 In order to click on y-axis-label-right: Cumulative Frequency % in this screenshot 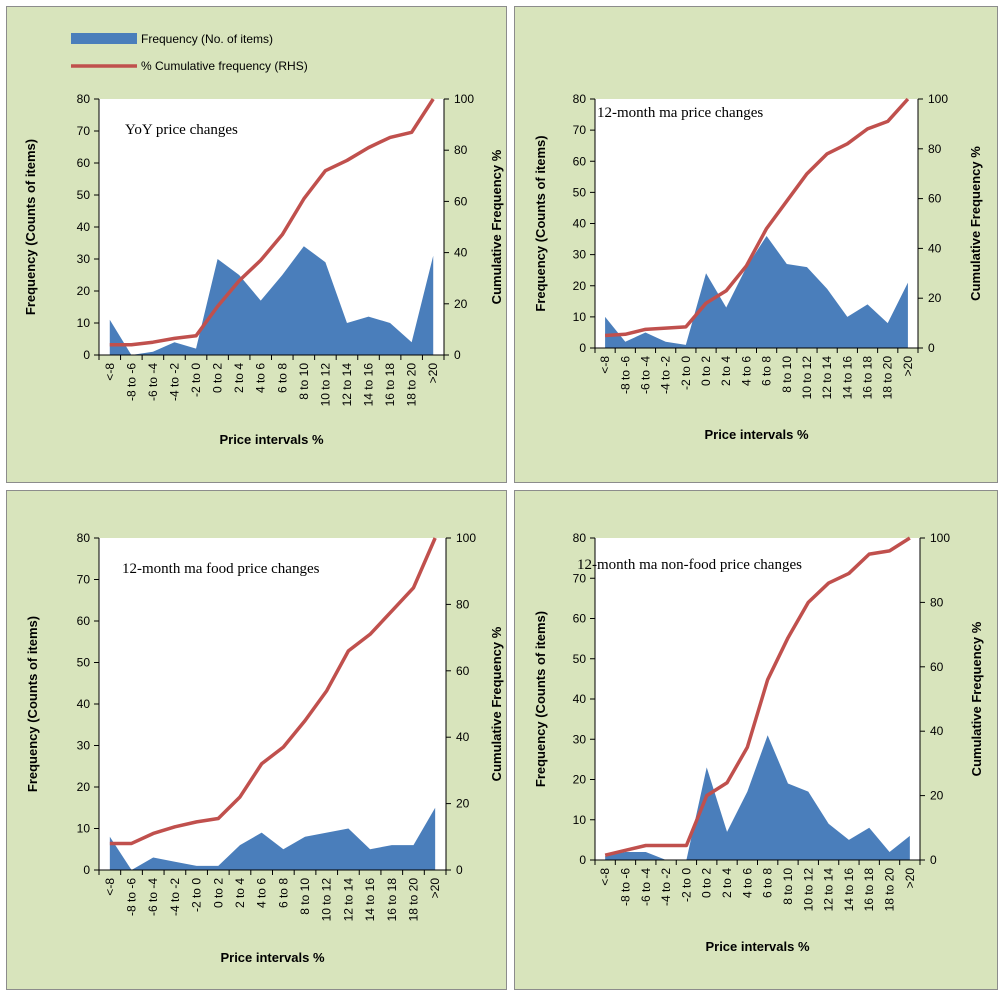, I will do `click(496, 226)`.